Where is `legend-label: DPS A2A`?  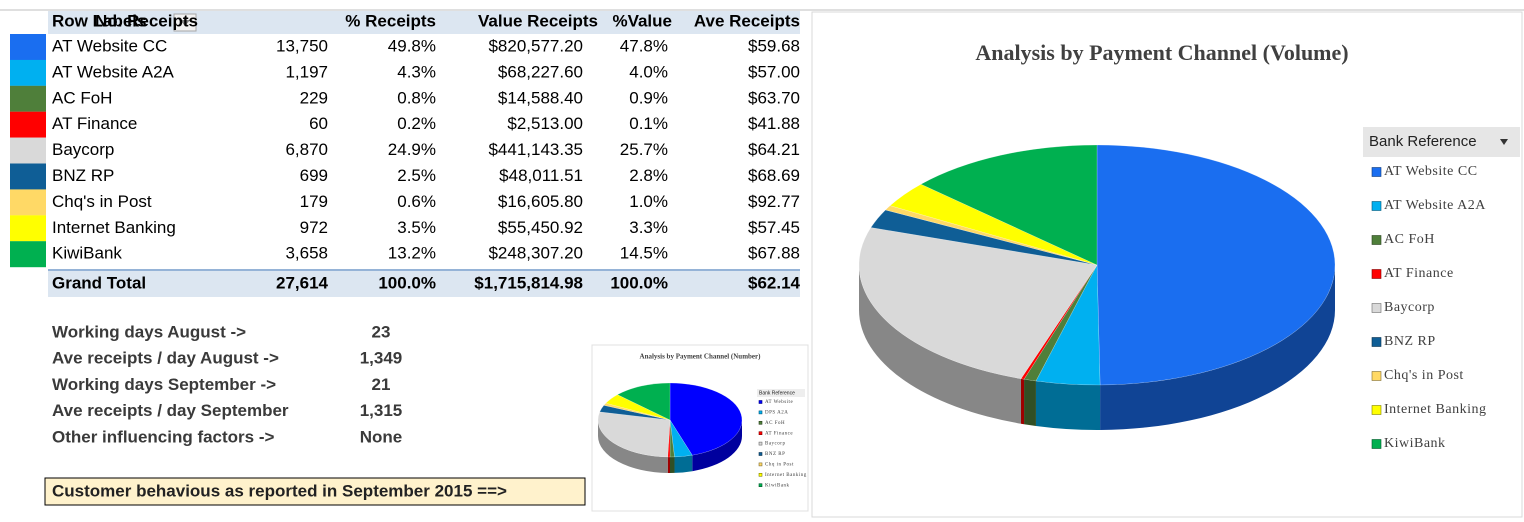
legend-label: DPS A2A is located at coordinates (776, 413).